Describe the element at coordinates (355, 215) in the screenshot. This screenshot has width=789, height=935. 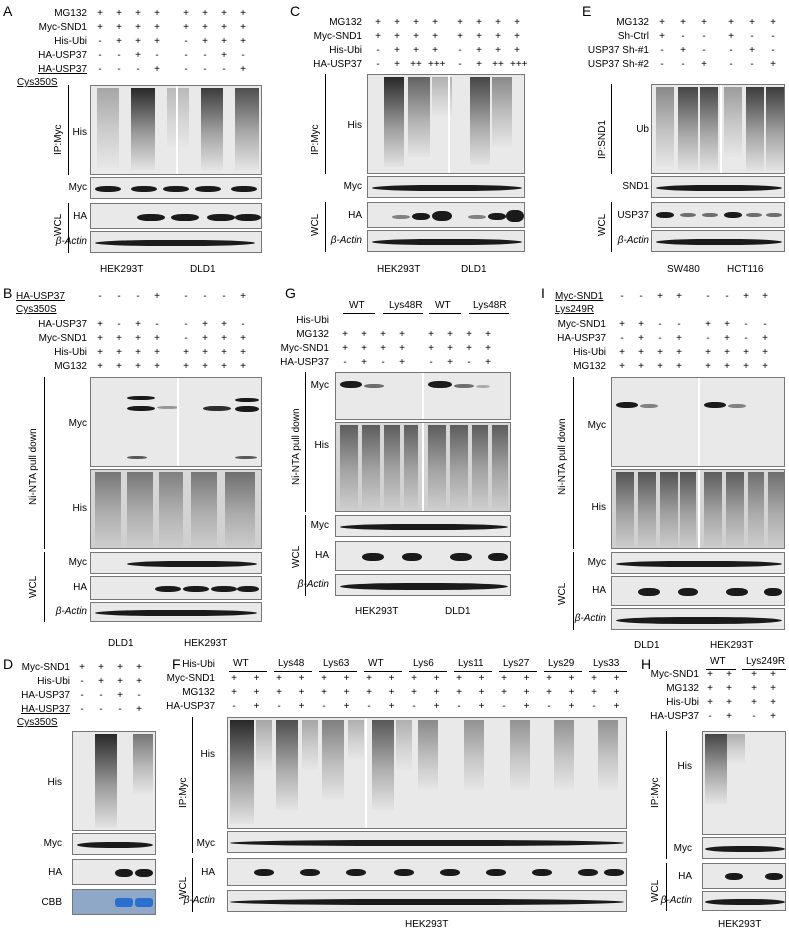
I see `blot-label: HA` at that location.